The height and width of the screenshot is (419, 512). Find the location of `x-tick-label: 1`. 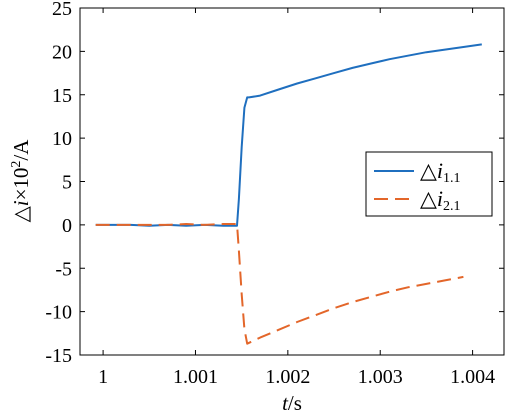

x-tick-label: 1 is located at coordinates (103, 377).